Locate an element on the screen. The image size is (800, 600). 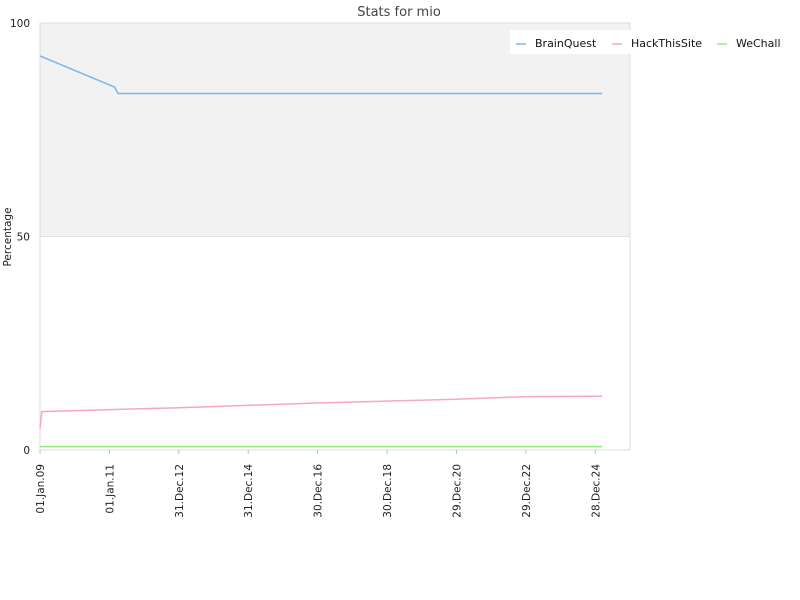
x-tick-label: 31.Dec.14 is located at coordinates (249, 491).